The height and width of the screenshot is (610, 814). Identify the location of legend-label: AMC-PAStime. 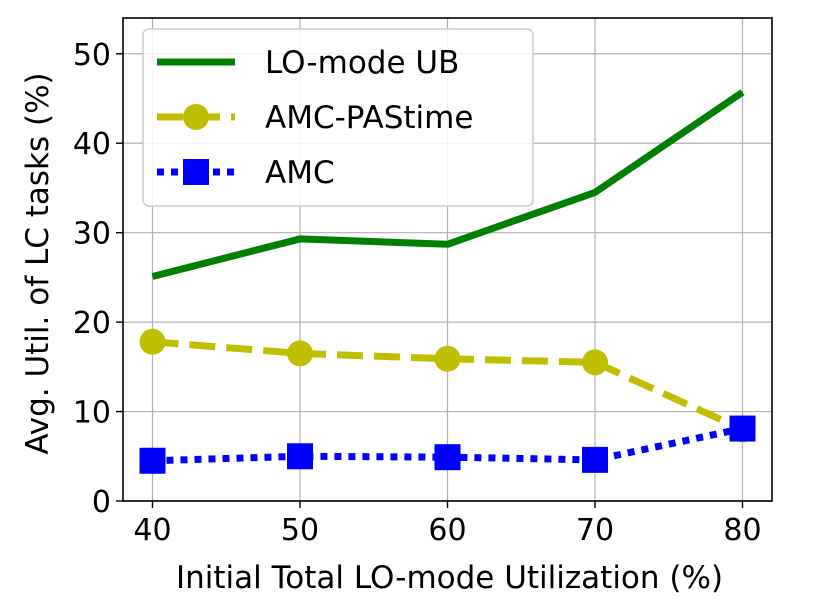
(369, 118).